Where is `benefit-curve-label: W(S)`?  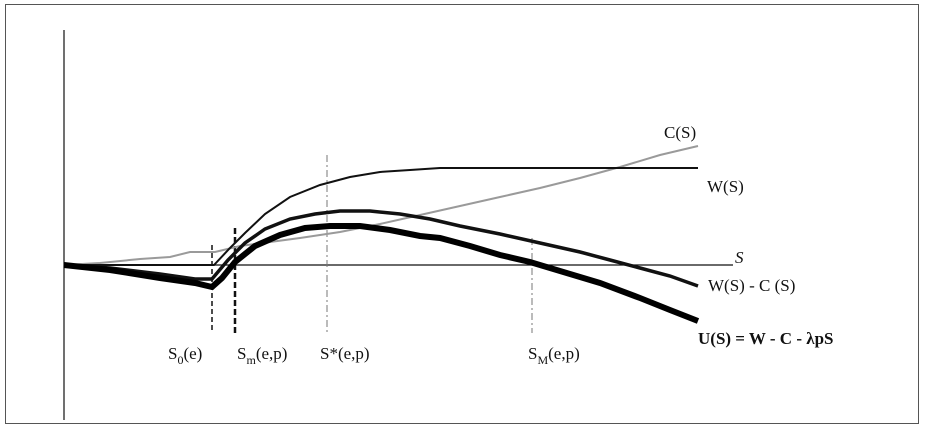 benefit-curve-label: W(S) is located at coordinates (725, 186).